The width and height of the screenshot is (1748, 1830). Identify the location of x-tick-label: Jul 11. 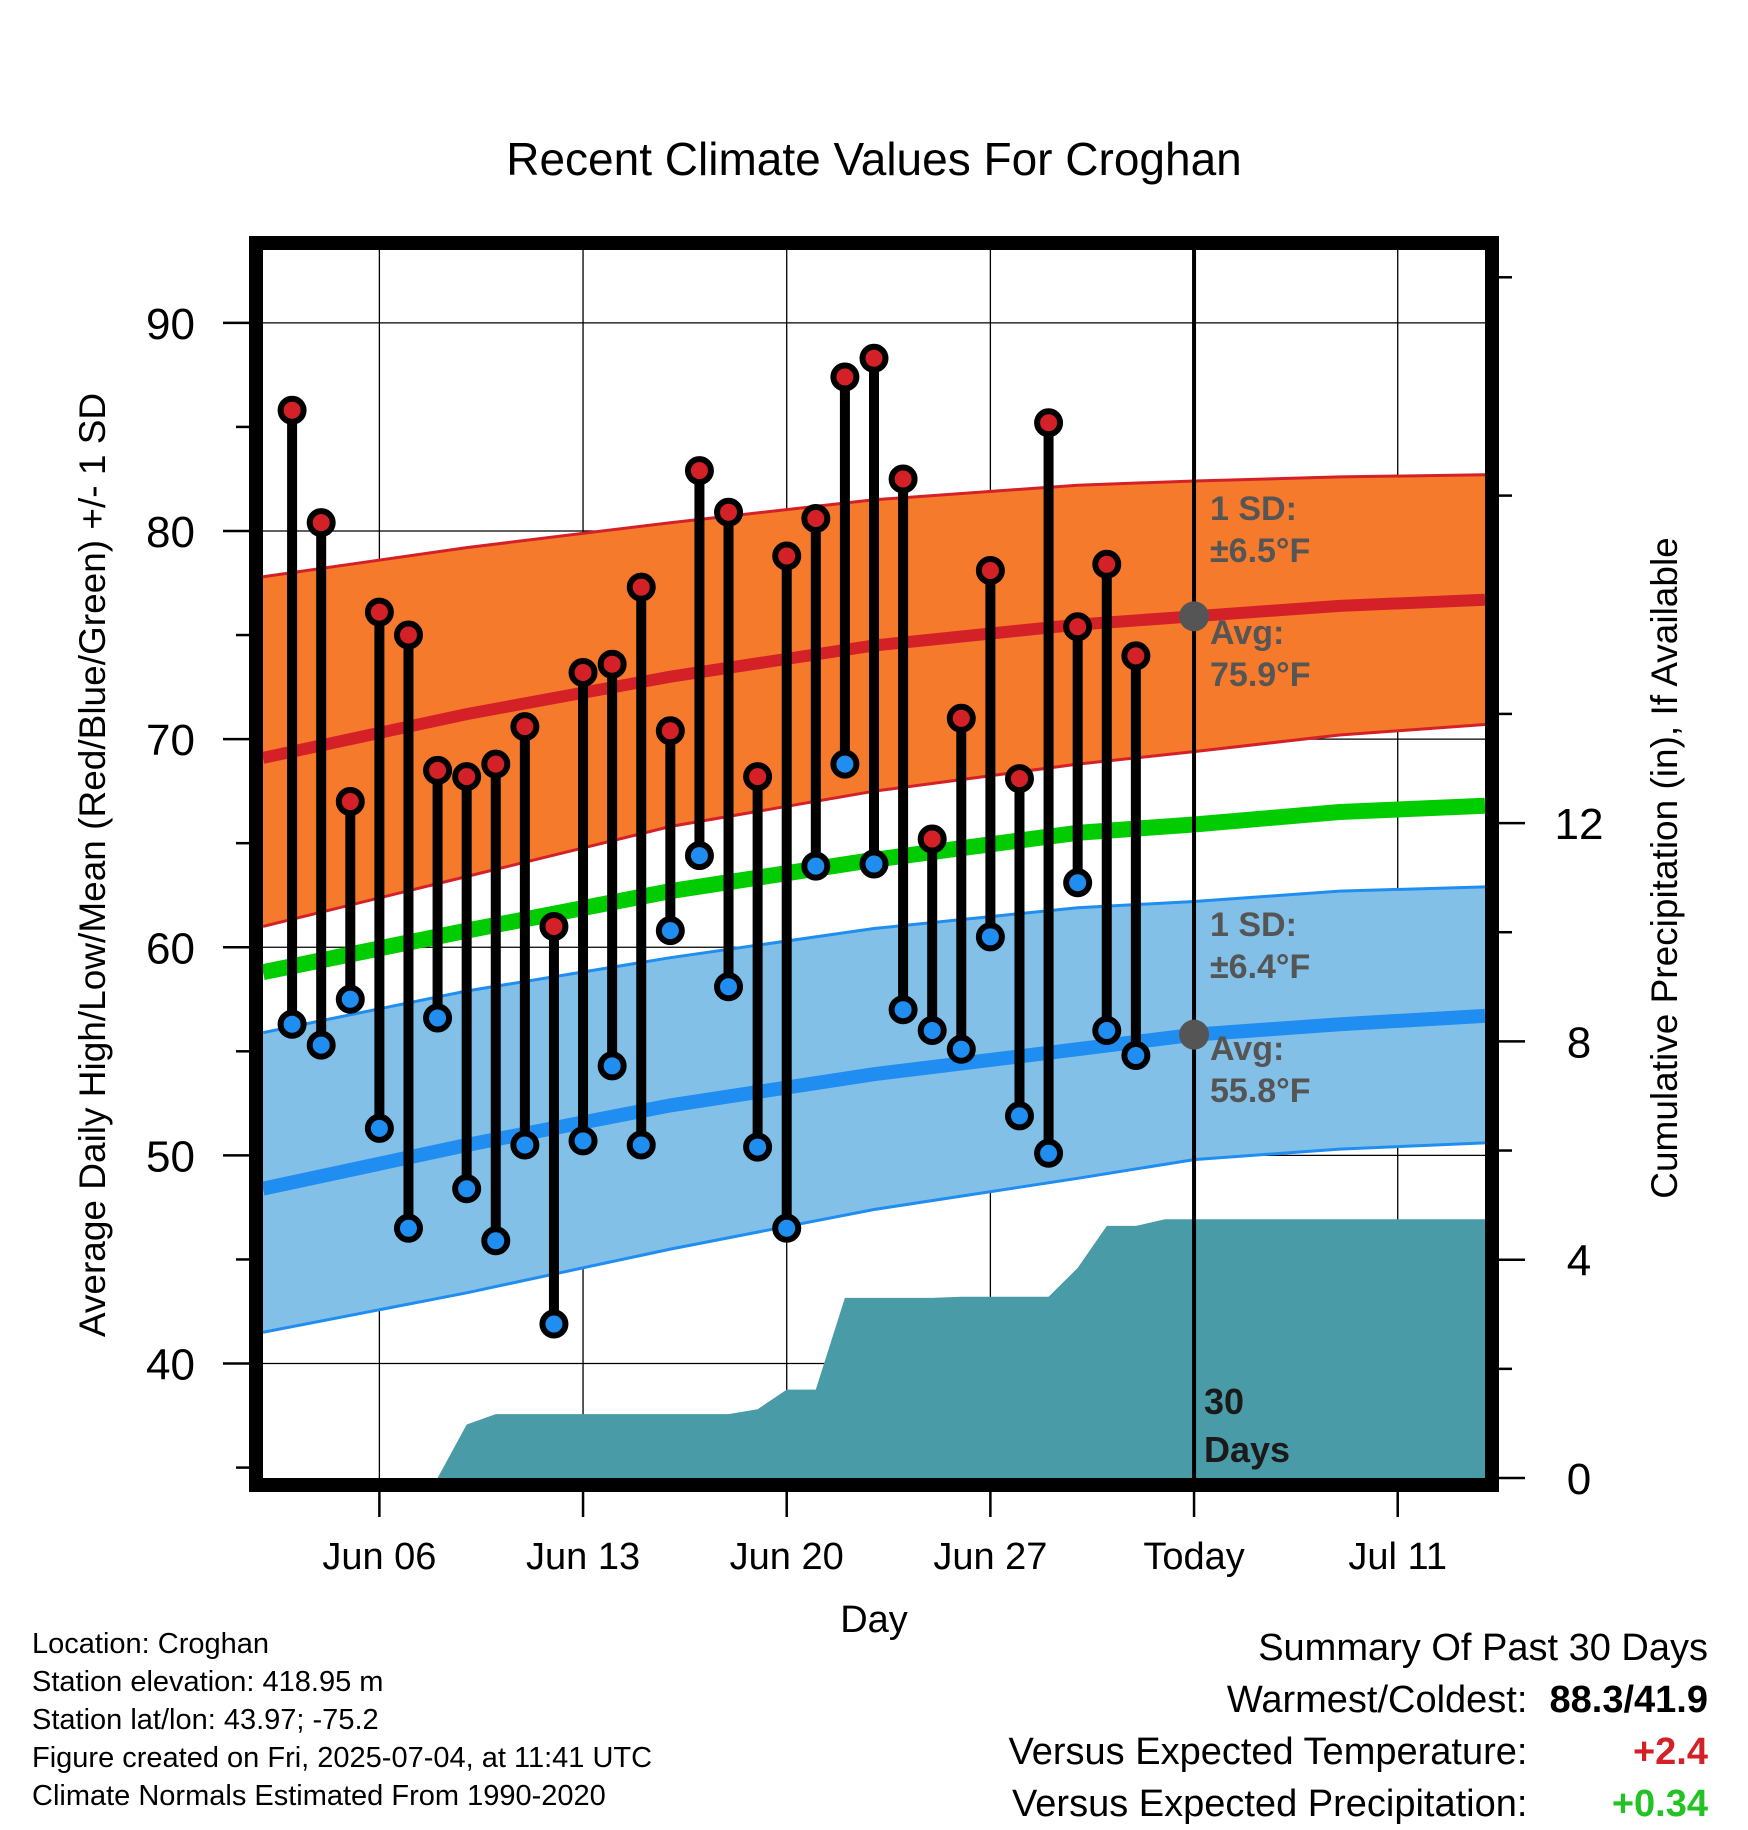
(1397, 1557).